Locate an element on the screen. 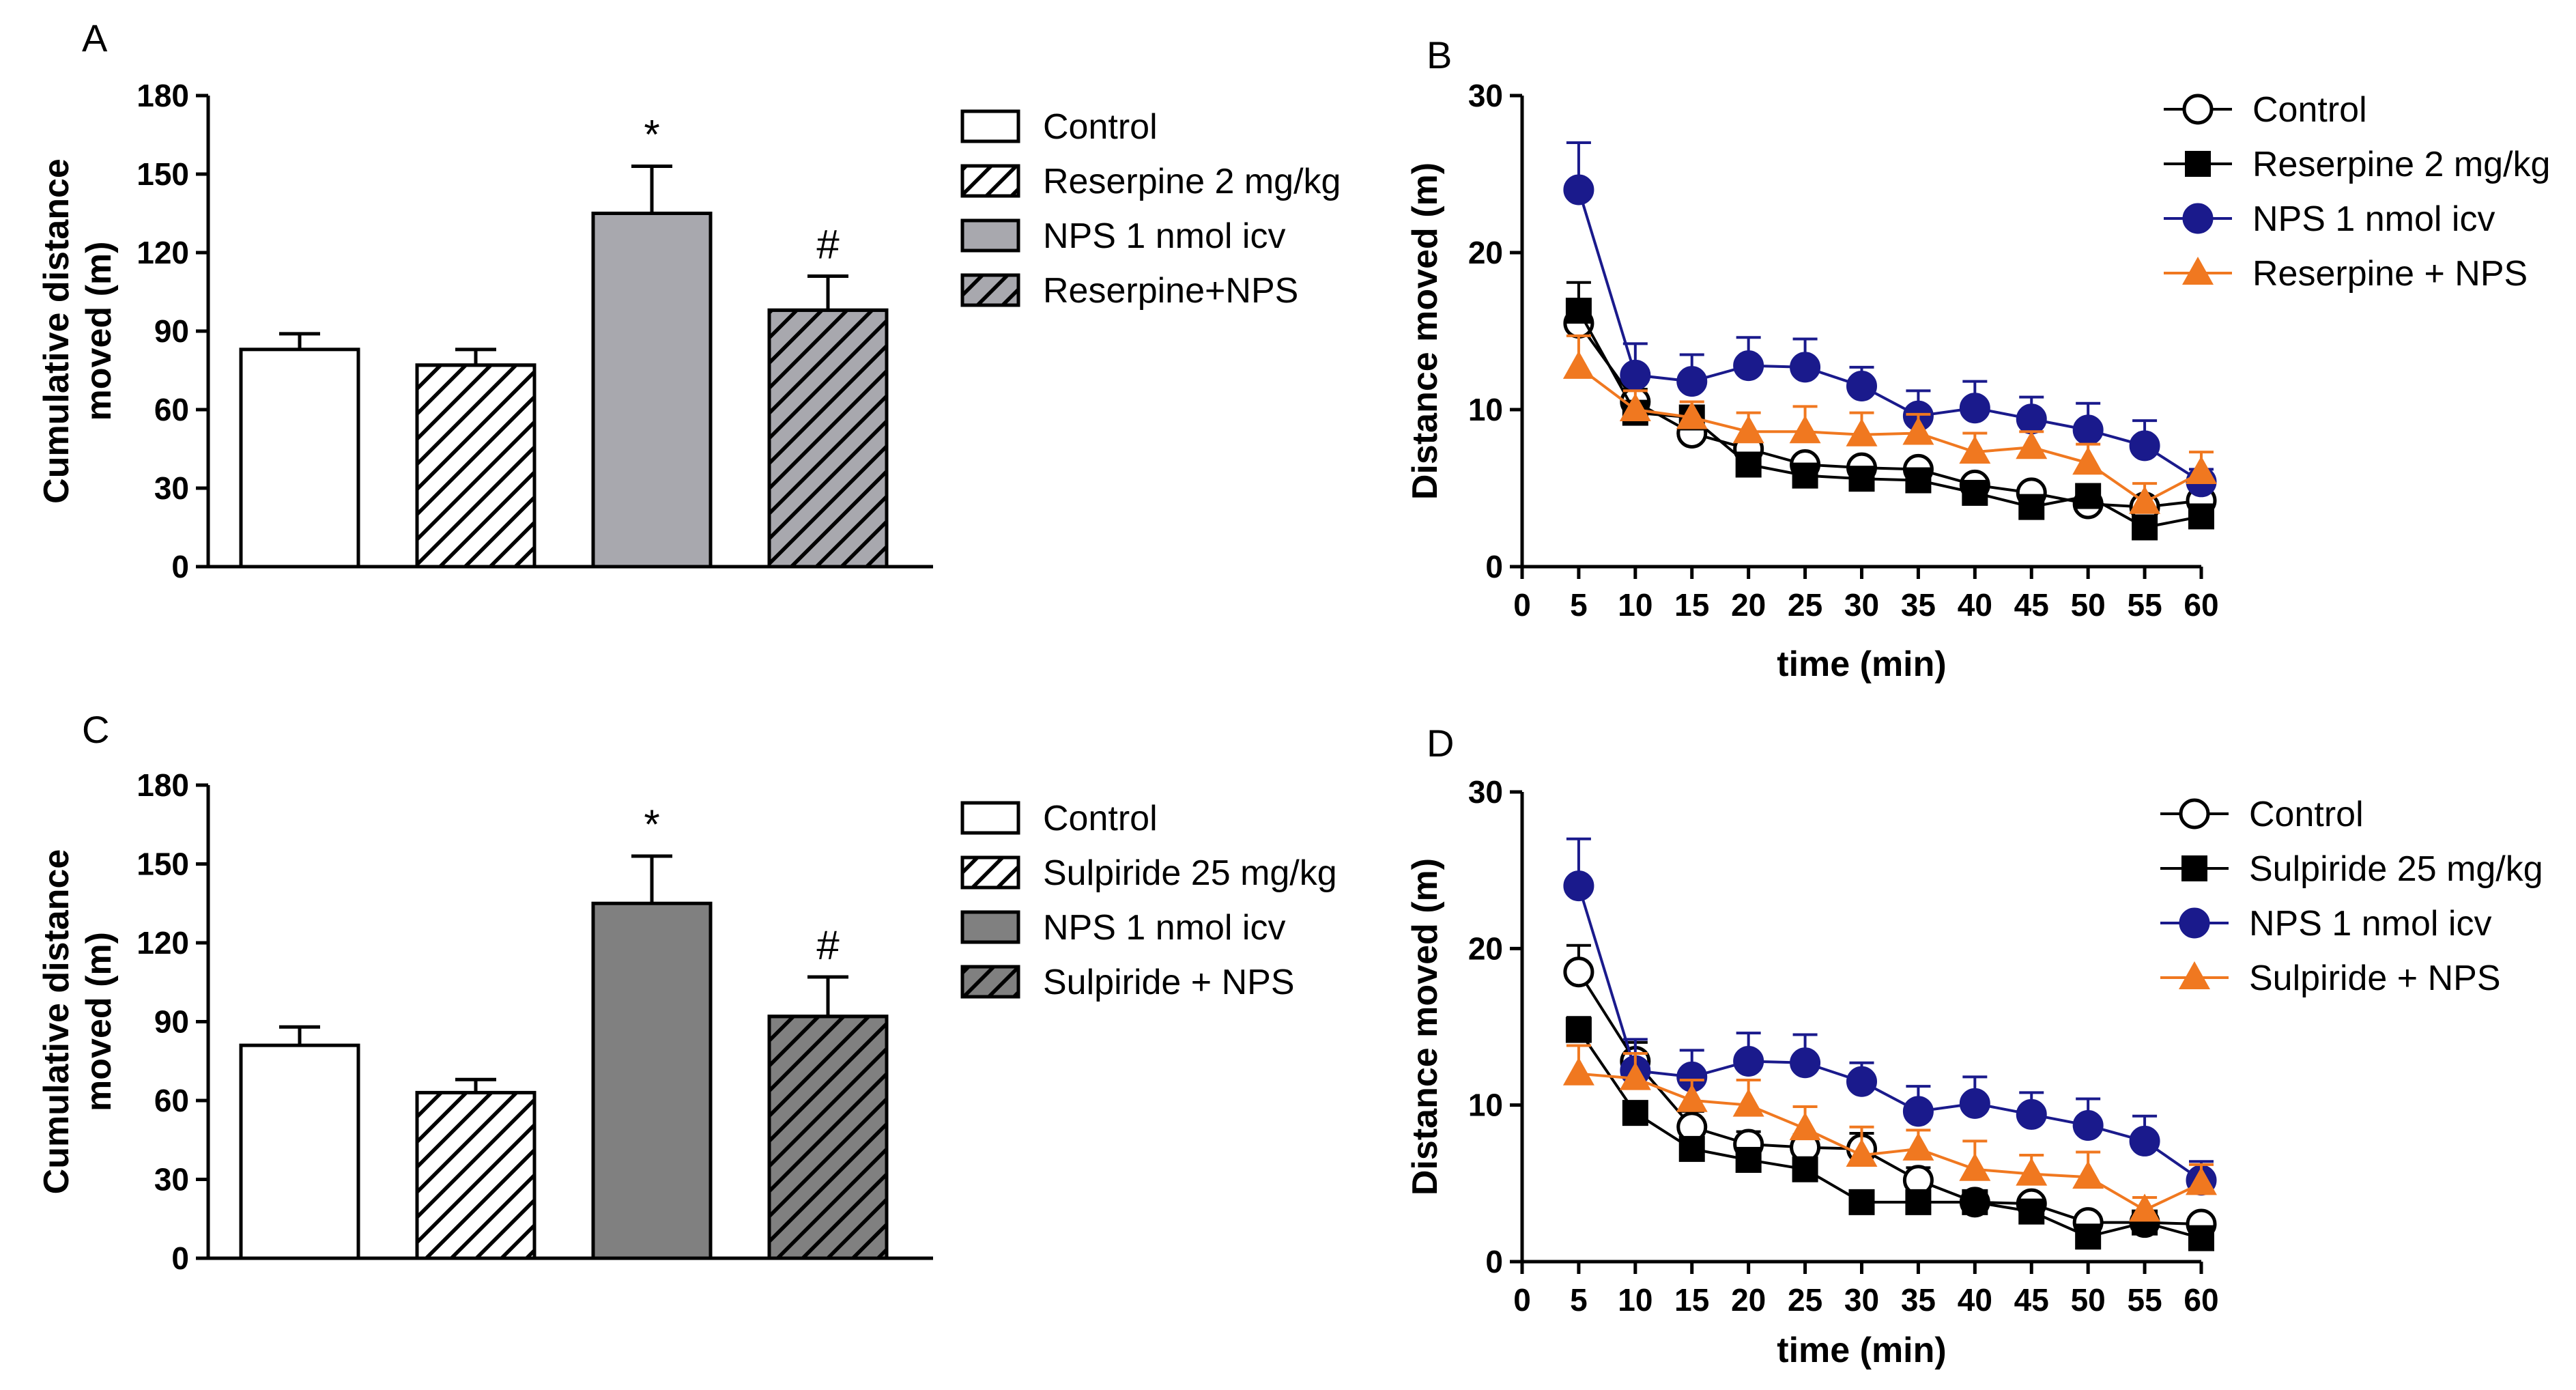  legend-label: Reserpine 2 mg/kg is located at coordinates (1192, 181).